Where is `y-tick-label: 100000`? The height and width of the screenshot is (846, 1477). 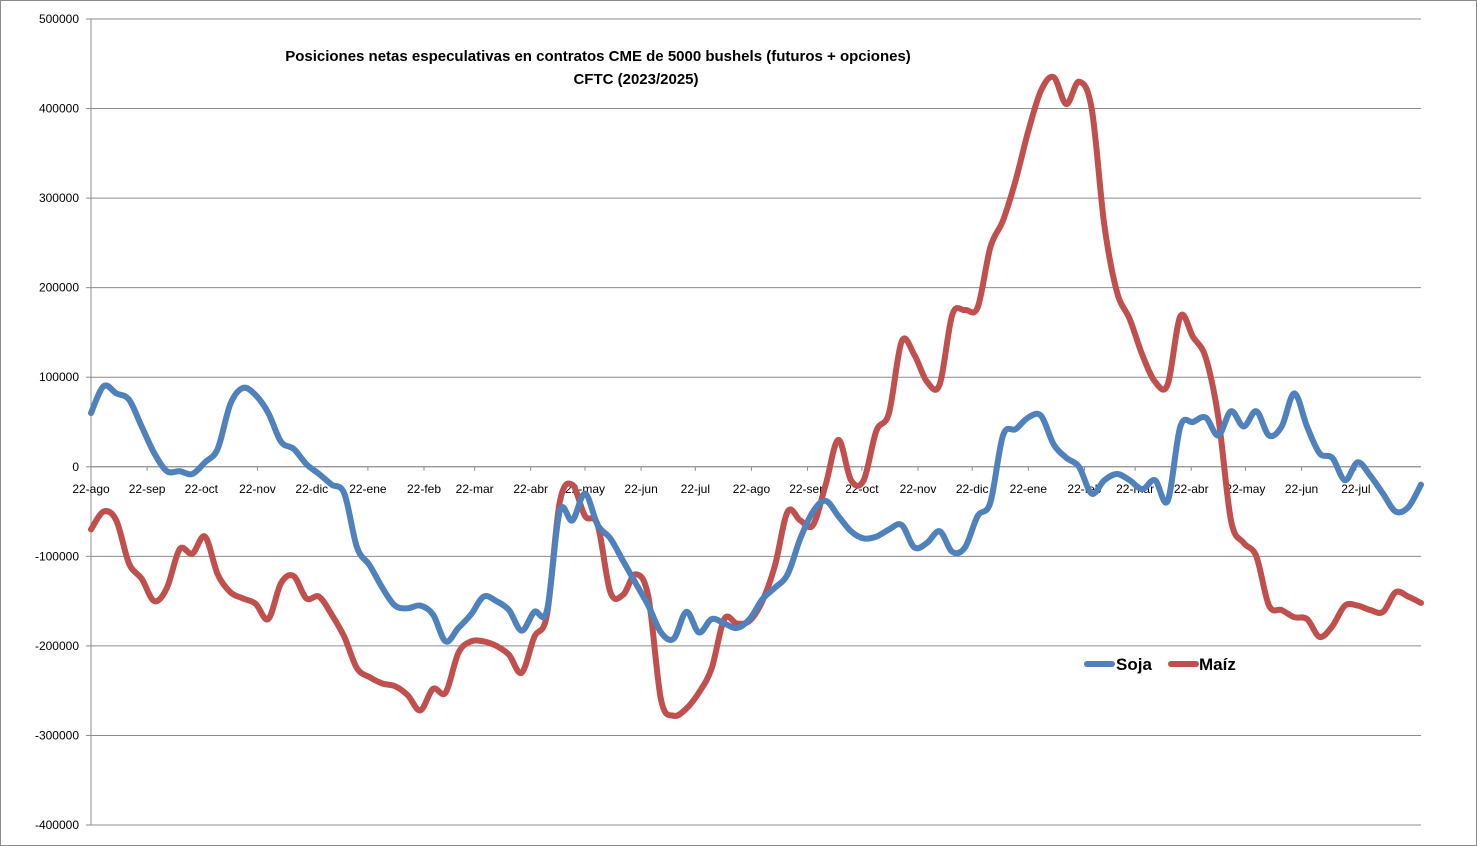 y-tick-label: 100000 is located at coordinates (59, 377).